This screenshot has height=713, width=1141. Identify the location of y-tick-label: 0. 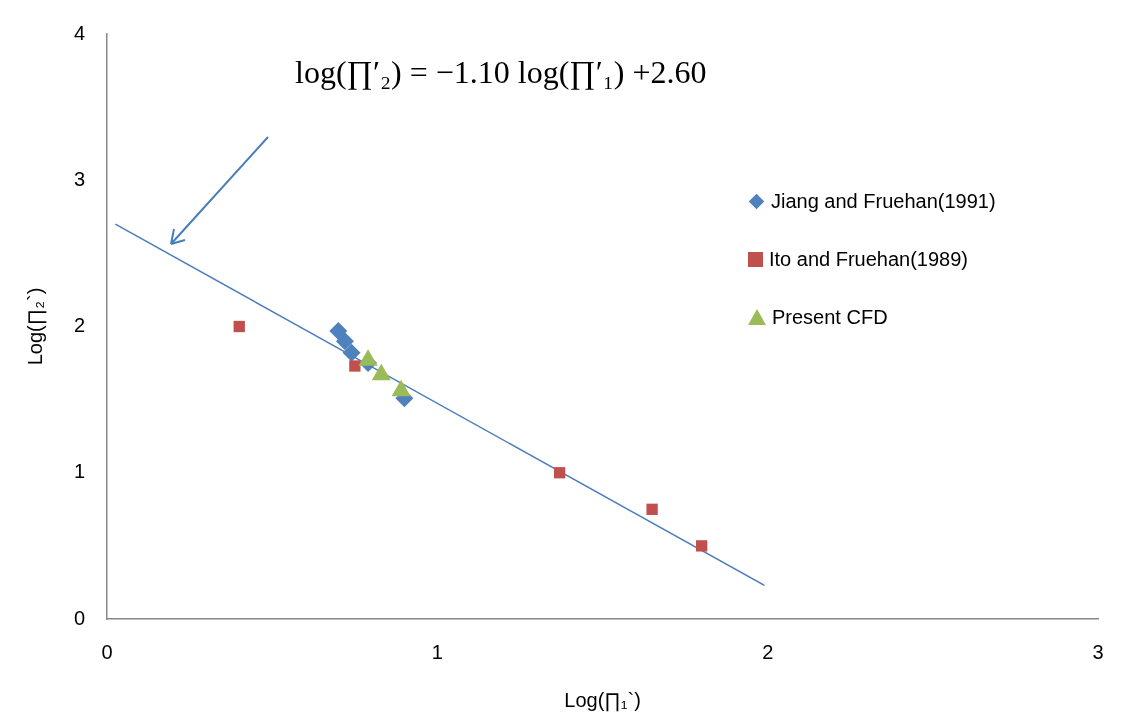
(80, 617).